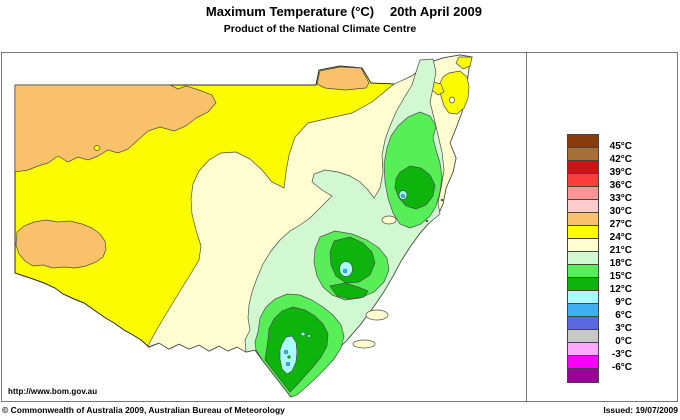 Image resolution: width=680 pixels, height=420 pixels. What do you see at coordinates (620, 159) in the screenshot?
I see `legend-label: 42°C` at bounding box center [620, 159].